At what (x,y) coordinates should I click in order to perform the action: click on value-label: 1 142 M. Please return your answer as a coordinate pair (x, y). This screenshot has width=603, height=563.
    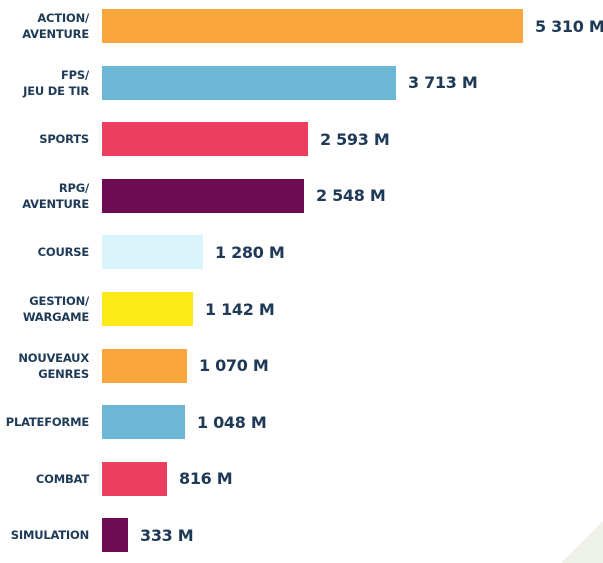
    Looking at the image, I should click on (240, 309).